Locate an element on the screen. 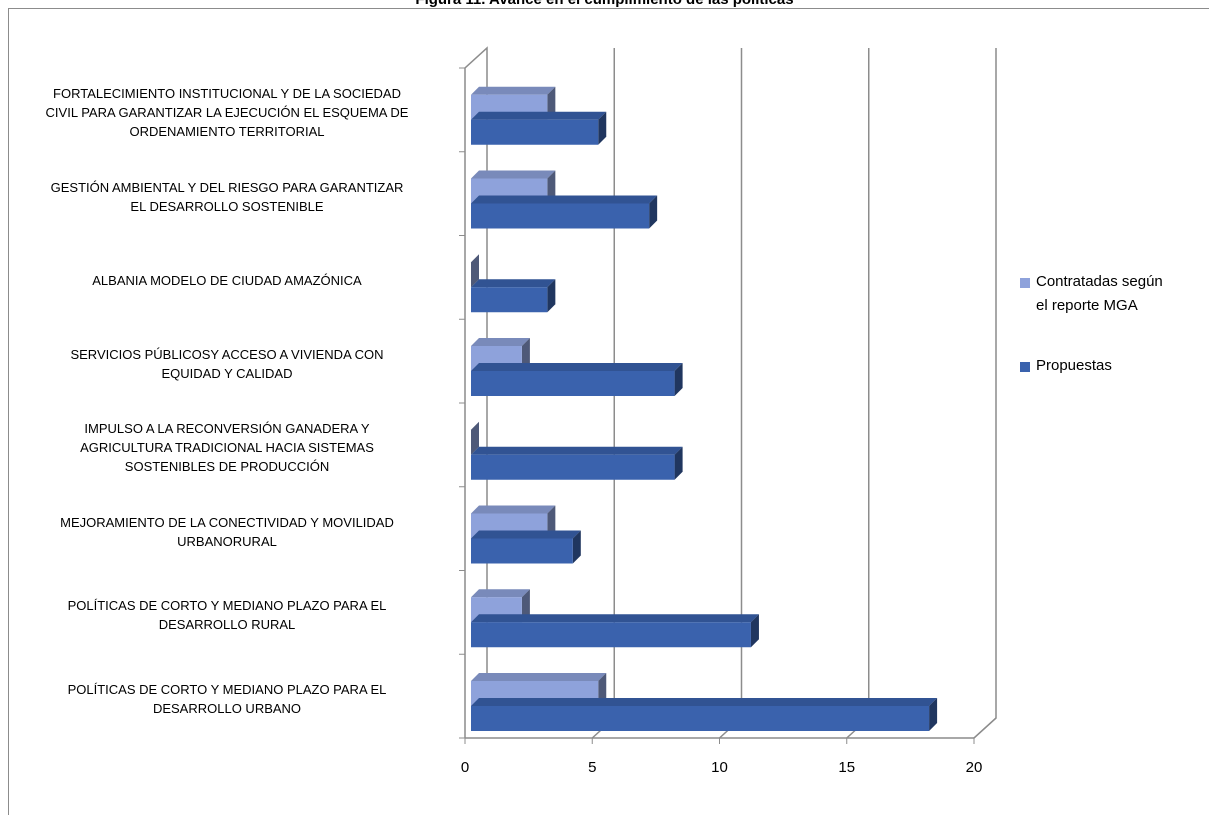 This screenshot has width=1209, height=815. category-label-line: DESARROLLO RURAL is located at coordinates (227, 625).